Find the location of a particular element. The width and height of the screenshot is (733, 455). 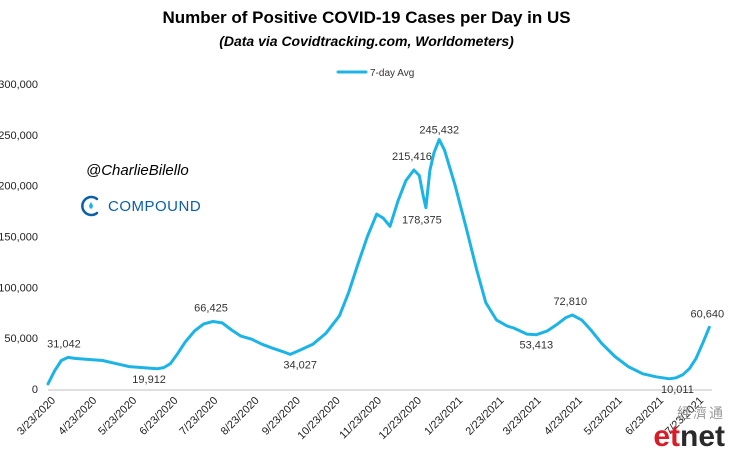

y-tick-label: 200,000 is located at coordinates (19, 187).